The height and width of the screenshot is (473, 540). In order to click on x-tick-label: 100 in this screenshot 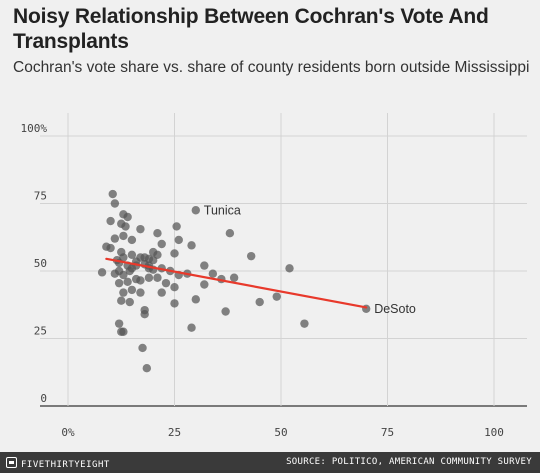, I will do `click(494, 432)`.